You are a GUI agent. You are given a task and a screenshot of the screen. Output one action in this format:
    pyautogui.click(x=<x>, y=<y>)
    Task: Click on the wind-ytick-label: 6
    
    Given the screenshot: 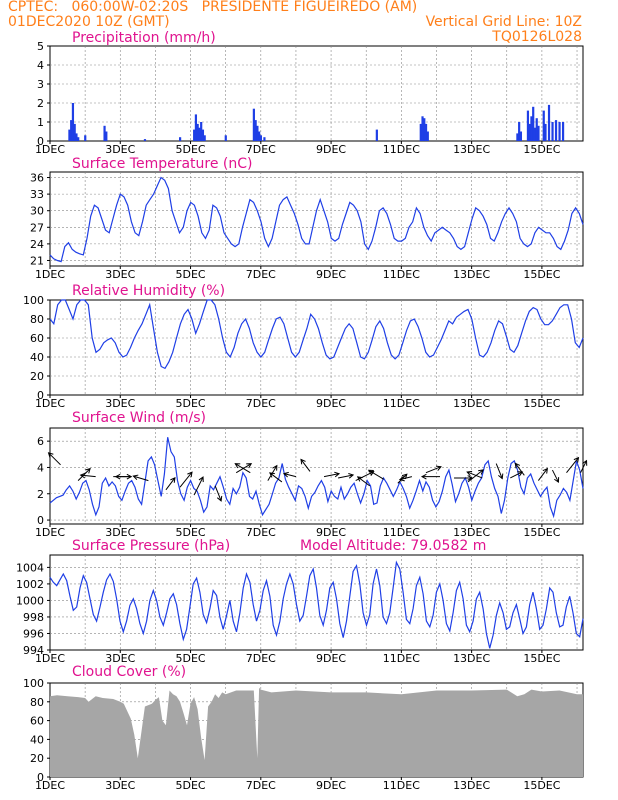 What is the action you would take?
    pyautogui.click(x=40, y=441)
    